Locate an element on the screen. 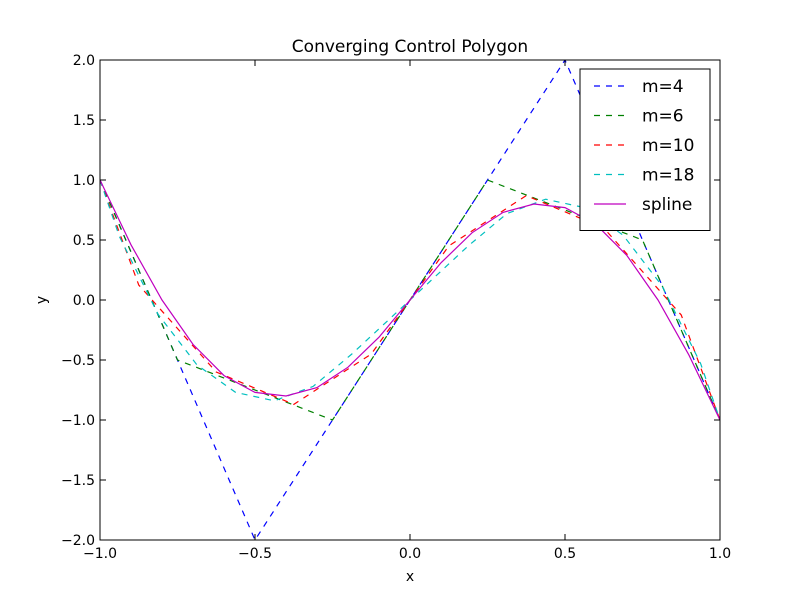 This screenshot has height=600, width=800. legend-label: spline is located at coordinates (667, 205).